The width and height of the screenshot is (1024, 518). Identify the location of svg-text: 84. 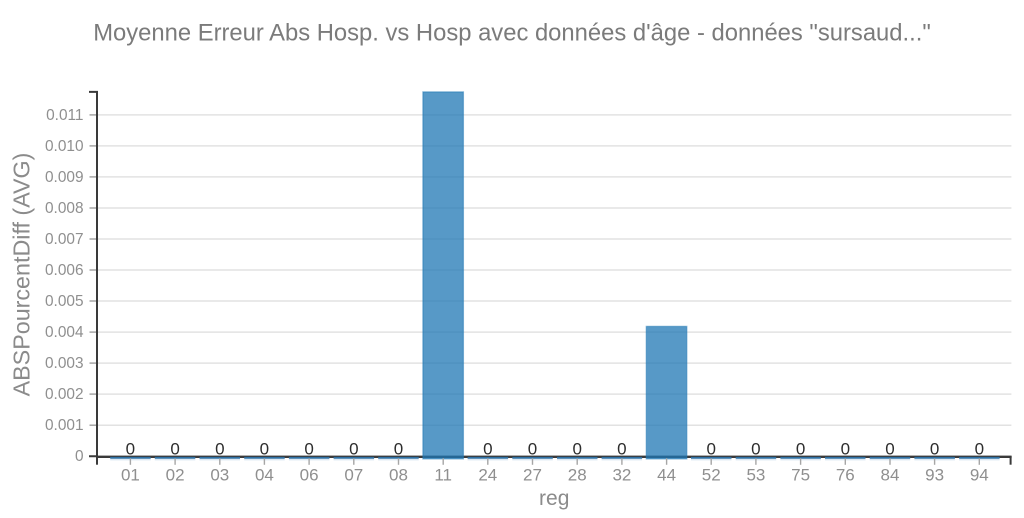
(890, 474).